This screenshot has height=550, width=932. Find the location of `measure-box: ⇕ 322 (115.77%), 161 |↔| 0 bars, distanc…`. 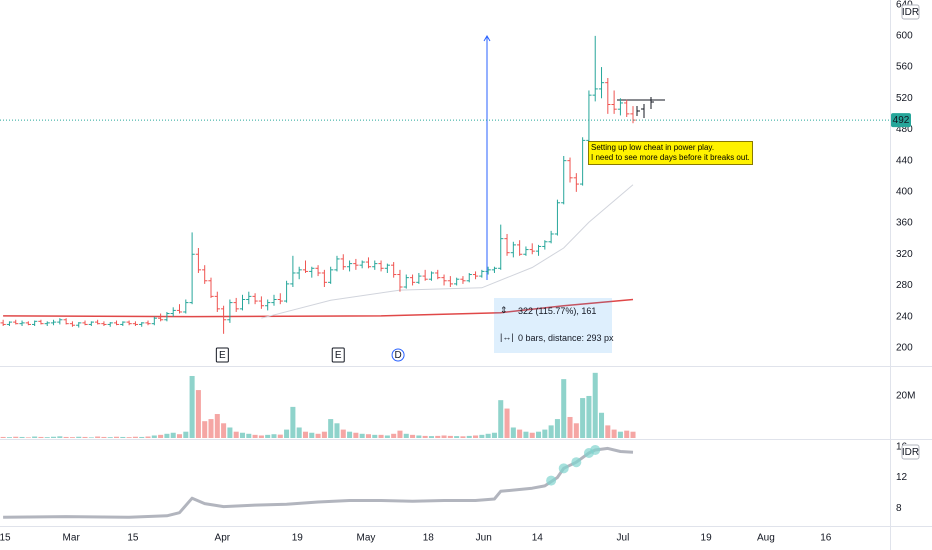

measure-box: ⇕ 322 (115.77%), 161 |↔| 0 bars, distanc… is located at coordinates (554, 325).